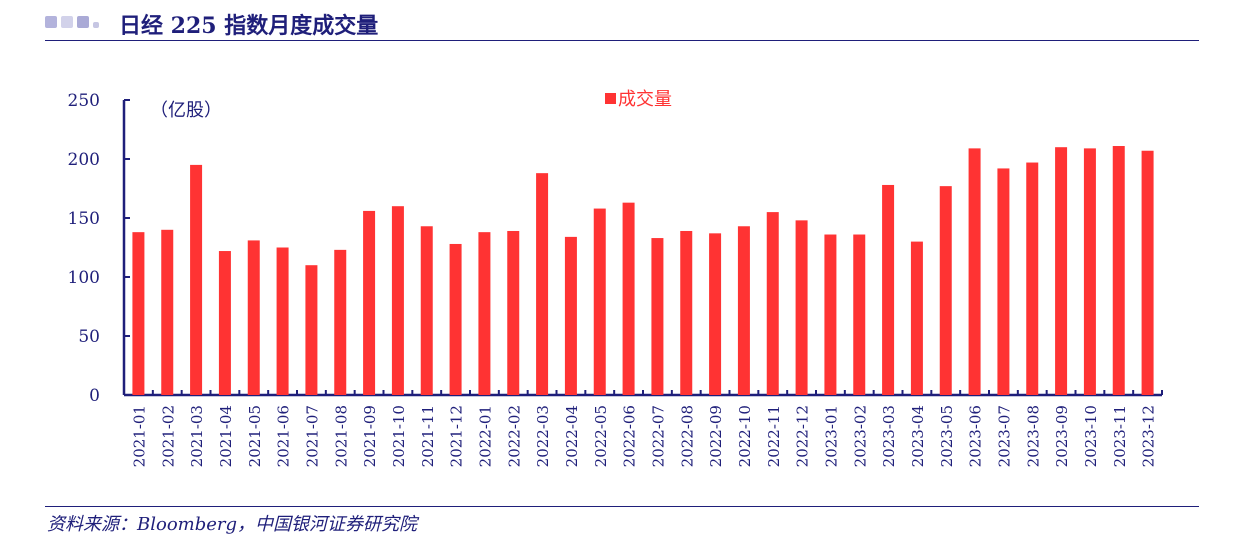  Describe the element at coordinates (918, 436) in the screenshot. I see `x-tick-label: 2023-04` at that location.